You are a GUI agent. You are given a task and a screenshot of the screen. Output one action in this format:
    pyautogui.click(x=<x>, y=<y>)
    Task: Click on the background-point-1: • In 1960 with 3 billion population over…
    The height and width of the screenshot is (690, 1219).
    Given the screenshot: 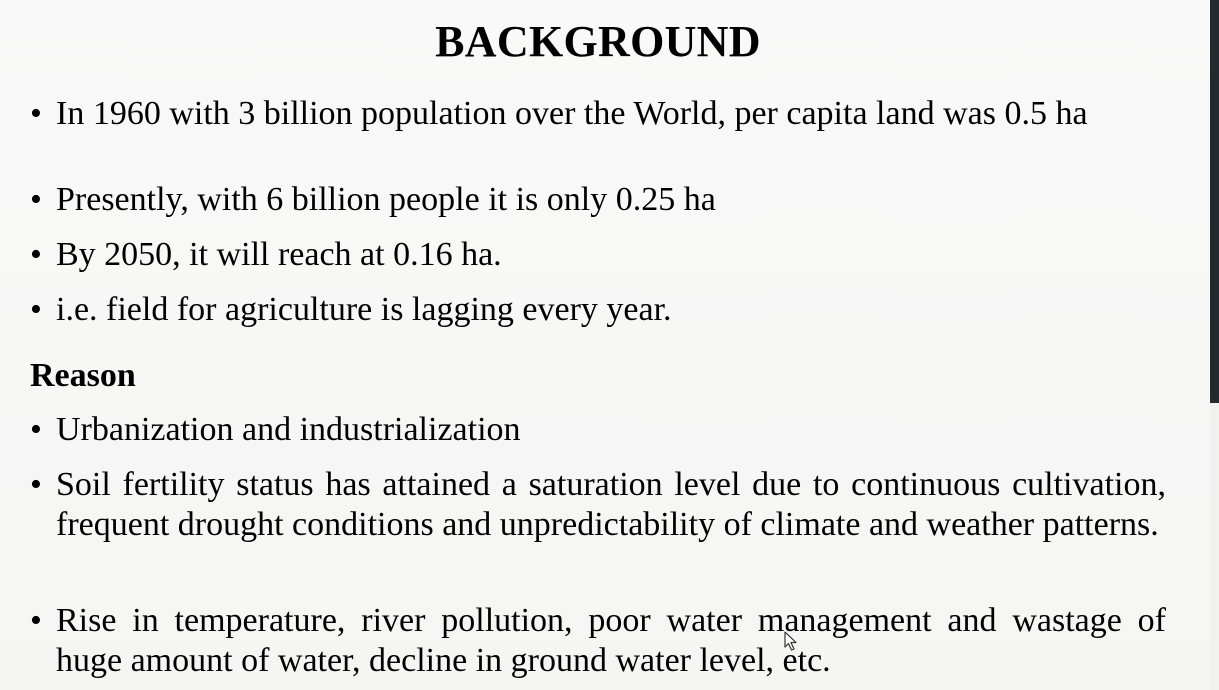 What is the action you would take?
    pyautogui.click(x=598, y=137)
    